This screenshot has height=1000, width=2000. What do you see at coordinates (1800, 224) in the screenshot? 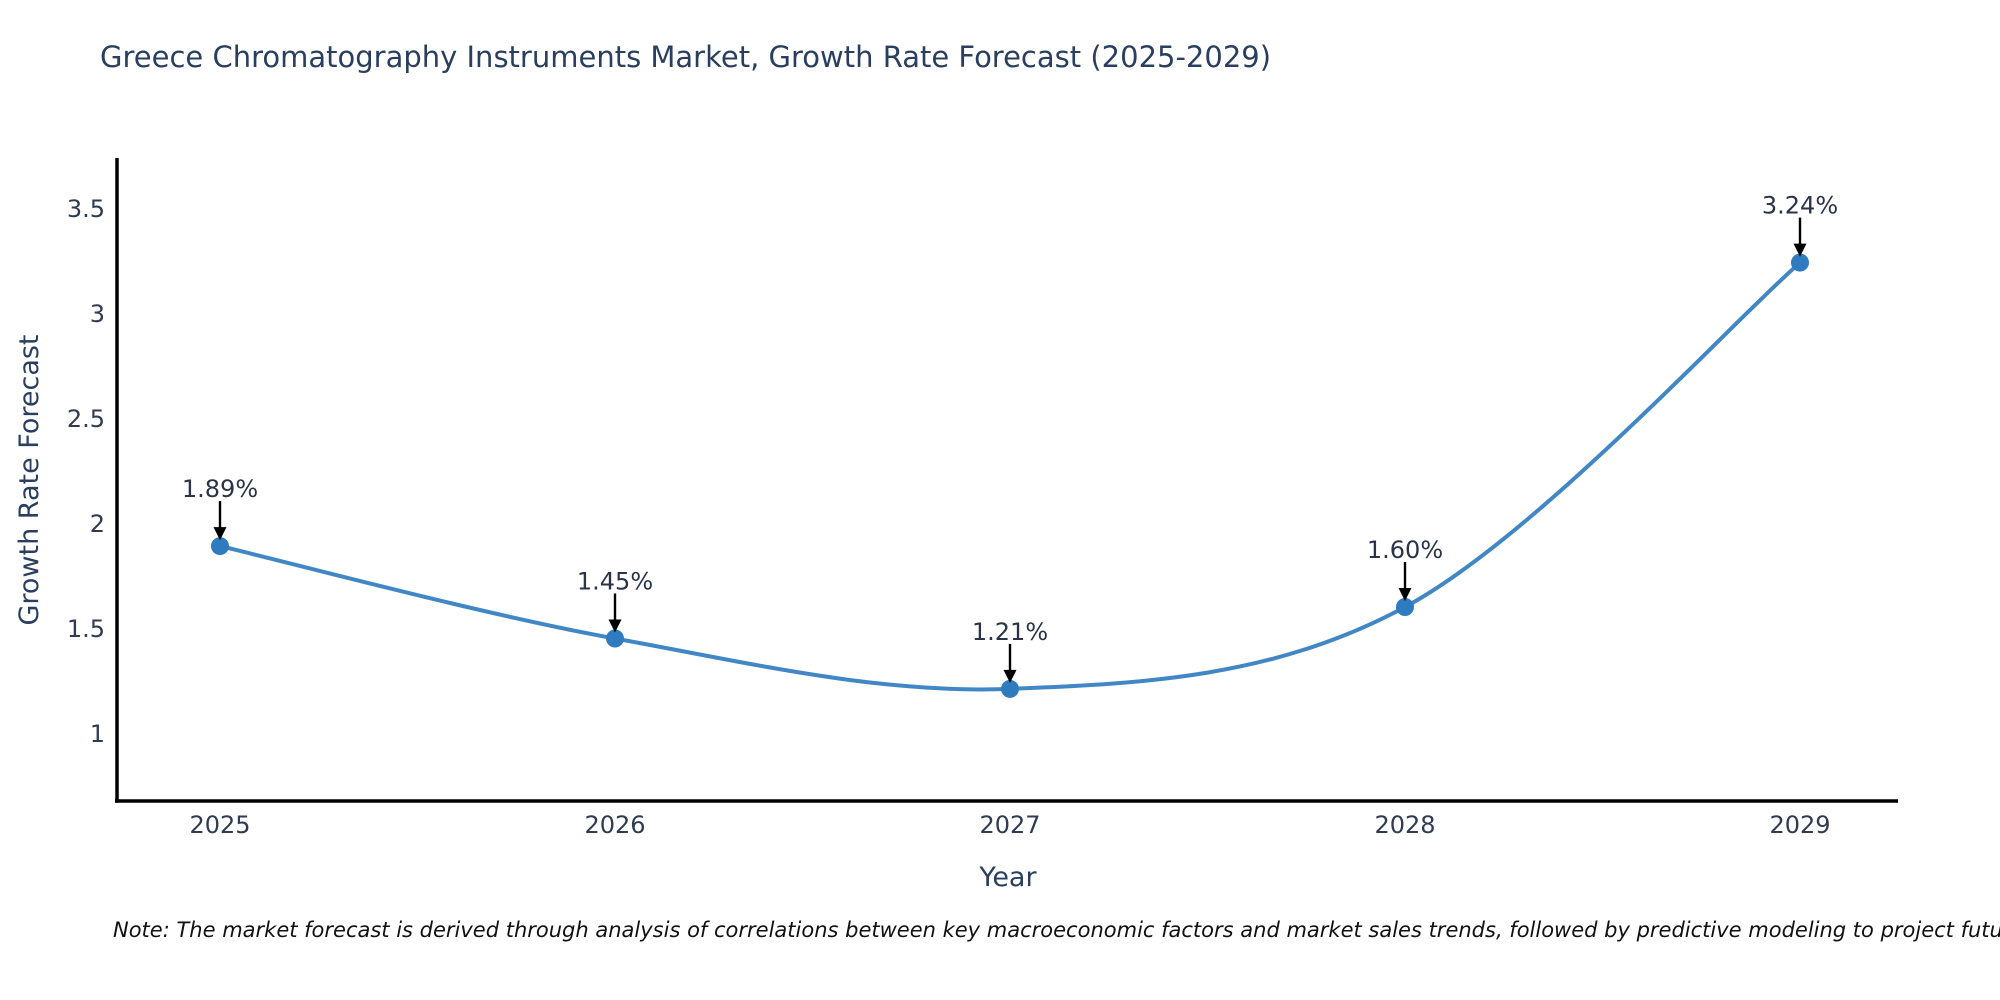
I see `point-annotation: 3.24%` at bounding box center [1800, 224].